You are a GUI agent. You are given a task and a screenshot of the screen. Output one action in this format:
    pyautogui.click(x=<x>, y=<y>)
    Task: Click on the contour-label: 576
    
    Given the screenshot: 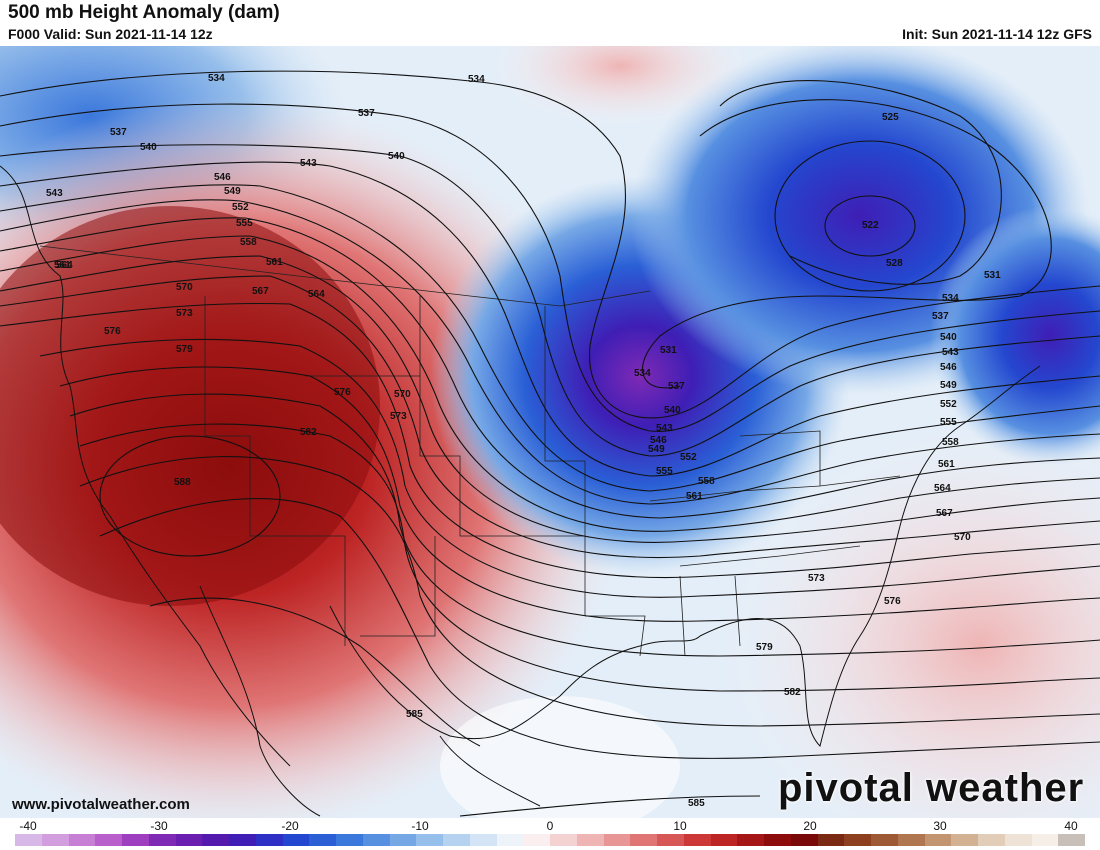 What is the action you would take?
    pyautogui.click(x=892, y=601)
    